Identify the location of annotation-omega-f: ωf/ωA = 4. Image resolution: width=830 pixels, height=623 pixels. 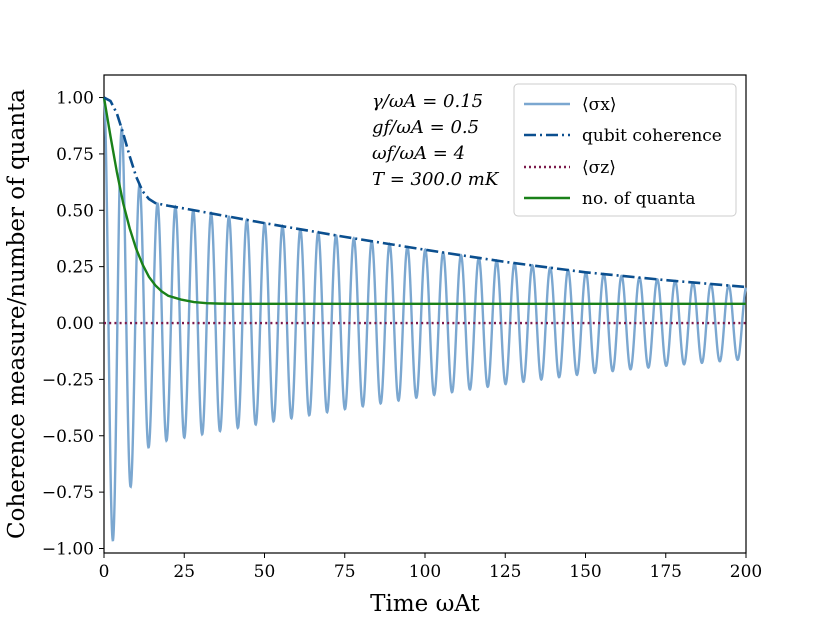
(418, 153).